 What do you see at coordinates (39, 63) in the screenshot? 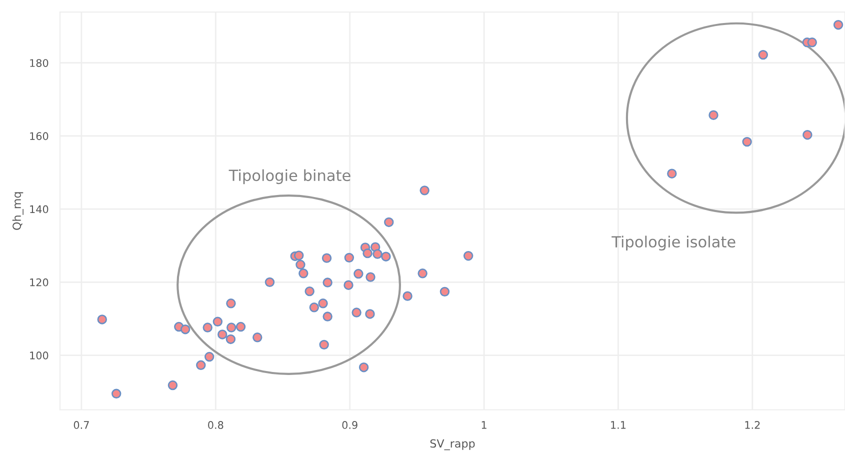
I see `y-tick-label: 180` at bounding box center [39, 63].